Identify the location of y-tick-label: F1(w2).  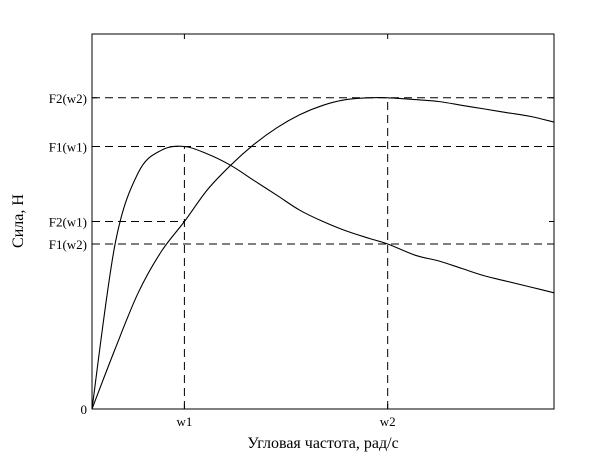
(68, 244).